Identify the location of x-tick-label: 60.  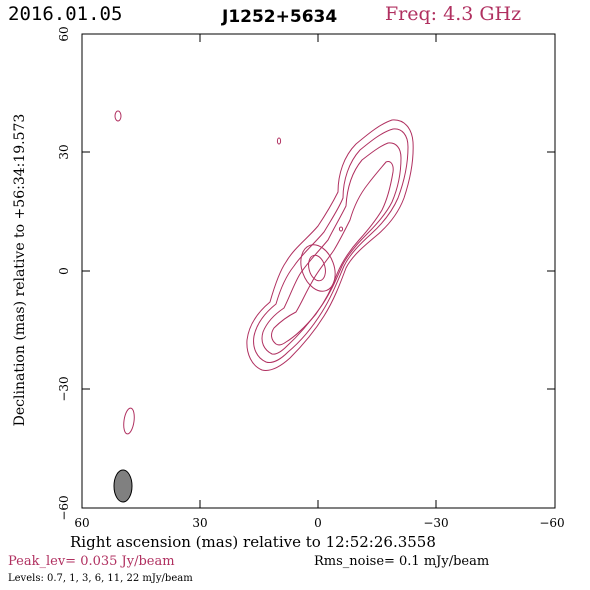
(81, 523).